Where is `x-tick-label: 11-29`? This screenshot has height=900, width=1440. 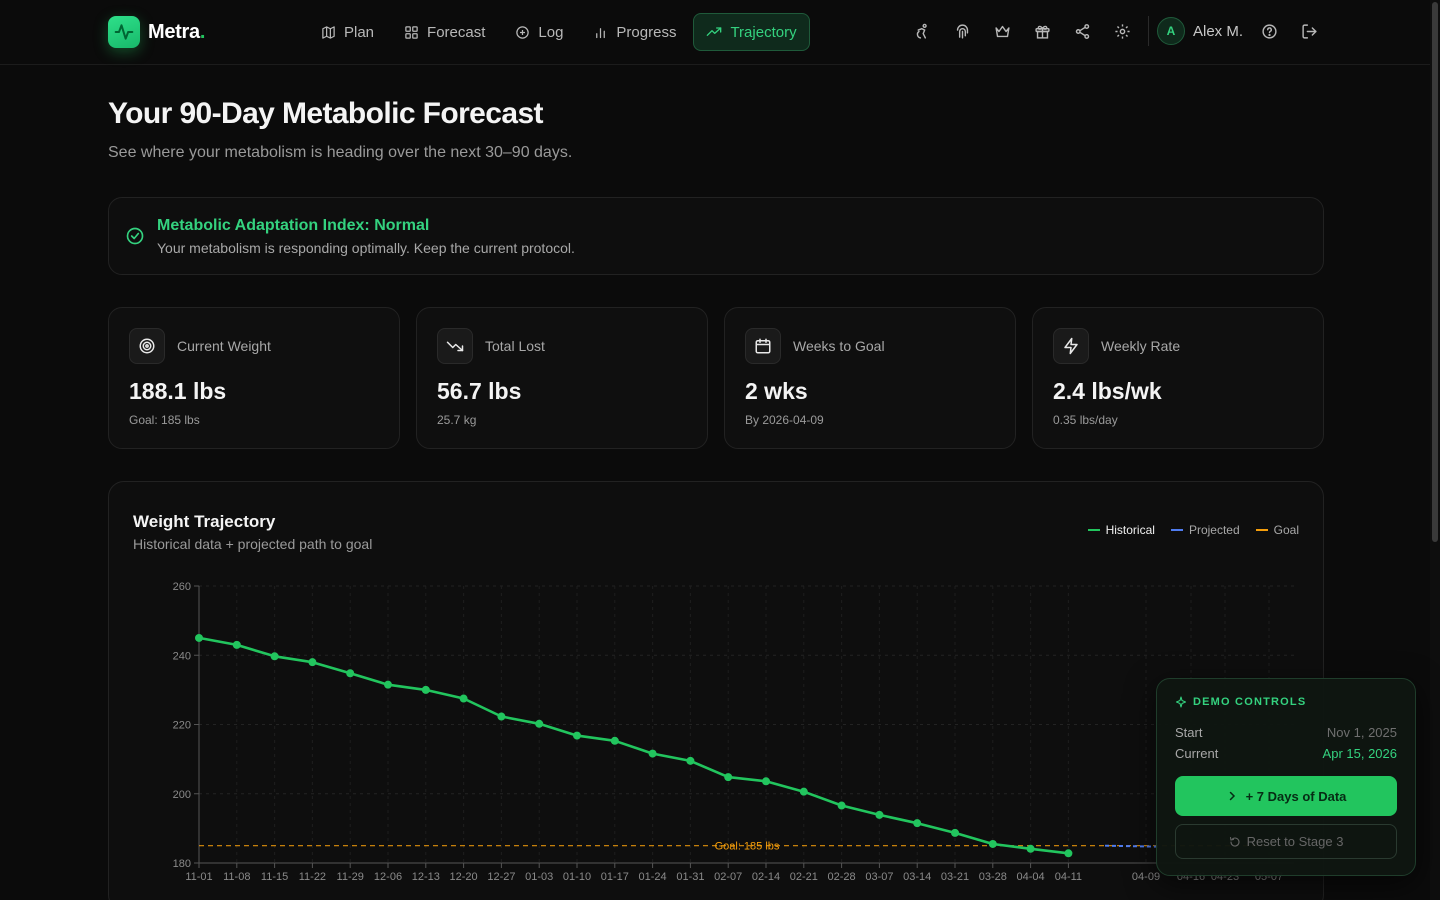 x-tick-label: 11-29 is located at coordinates (350, 877).